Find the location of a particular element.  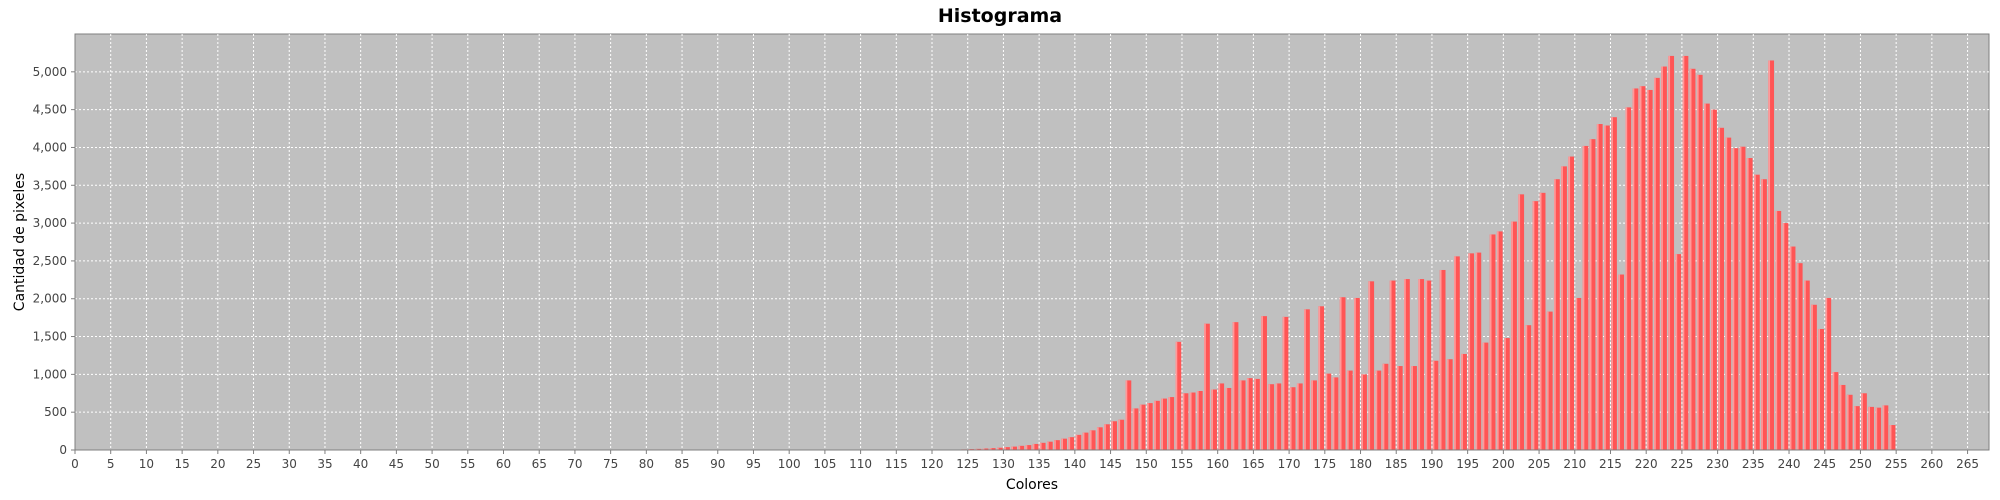

x-tick-label: 240 is located at coordinates (1789, 464).